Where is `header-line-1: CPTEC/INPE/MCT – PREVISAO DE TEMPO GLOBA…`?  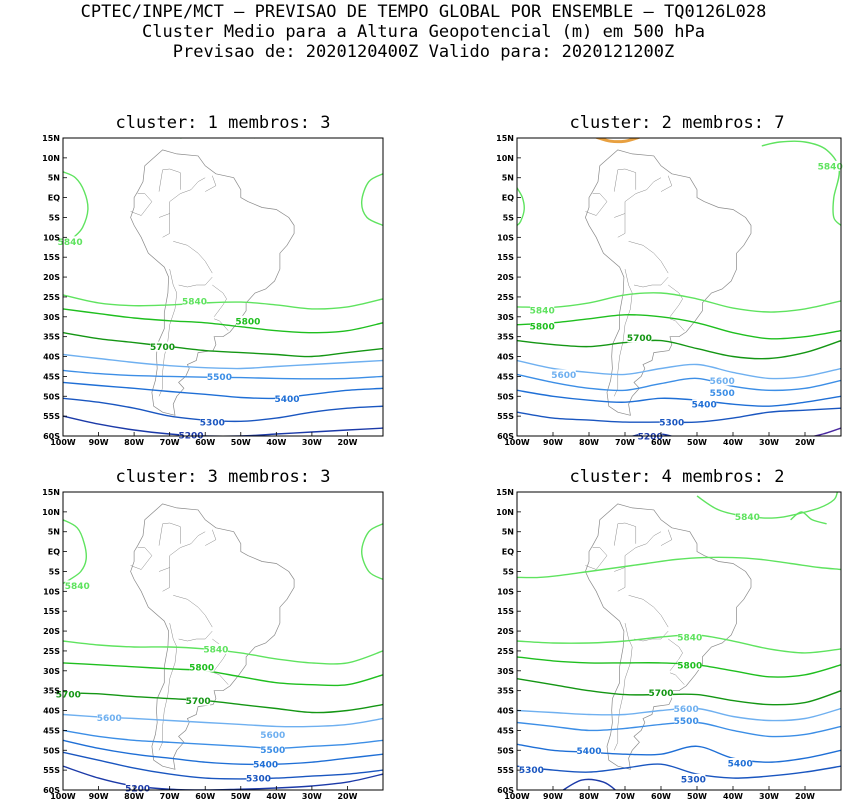 header-line-1: CPTEC/INPE/MCT – PREVISAO DE TEMPO GLOBA… is located at coordinates (423, 12).